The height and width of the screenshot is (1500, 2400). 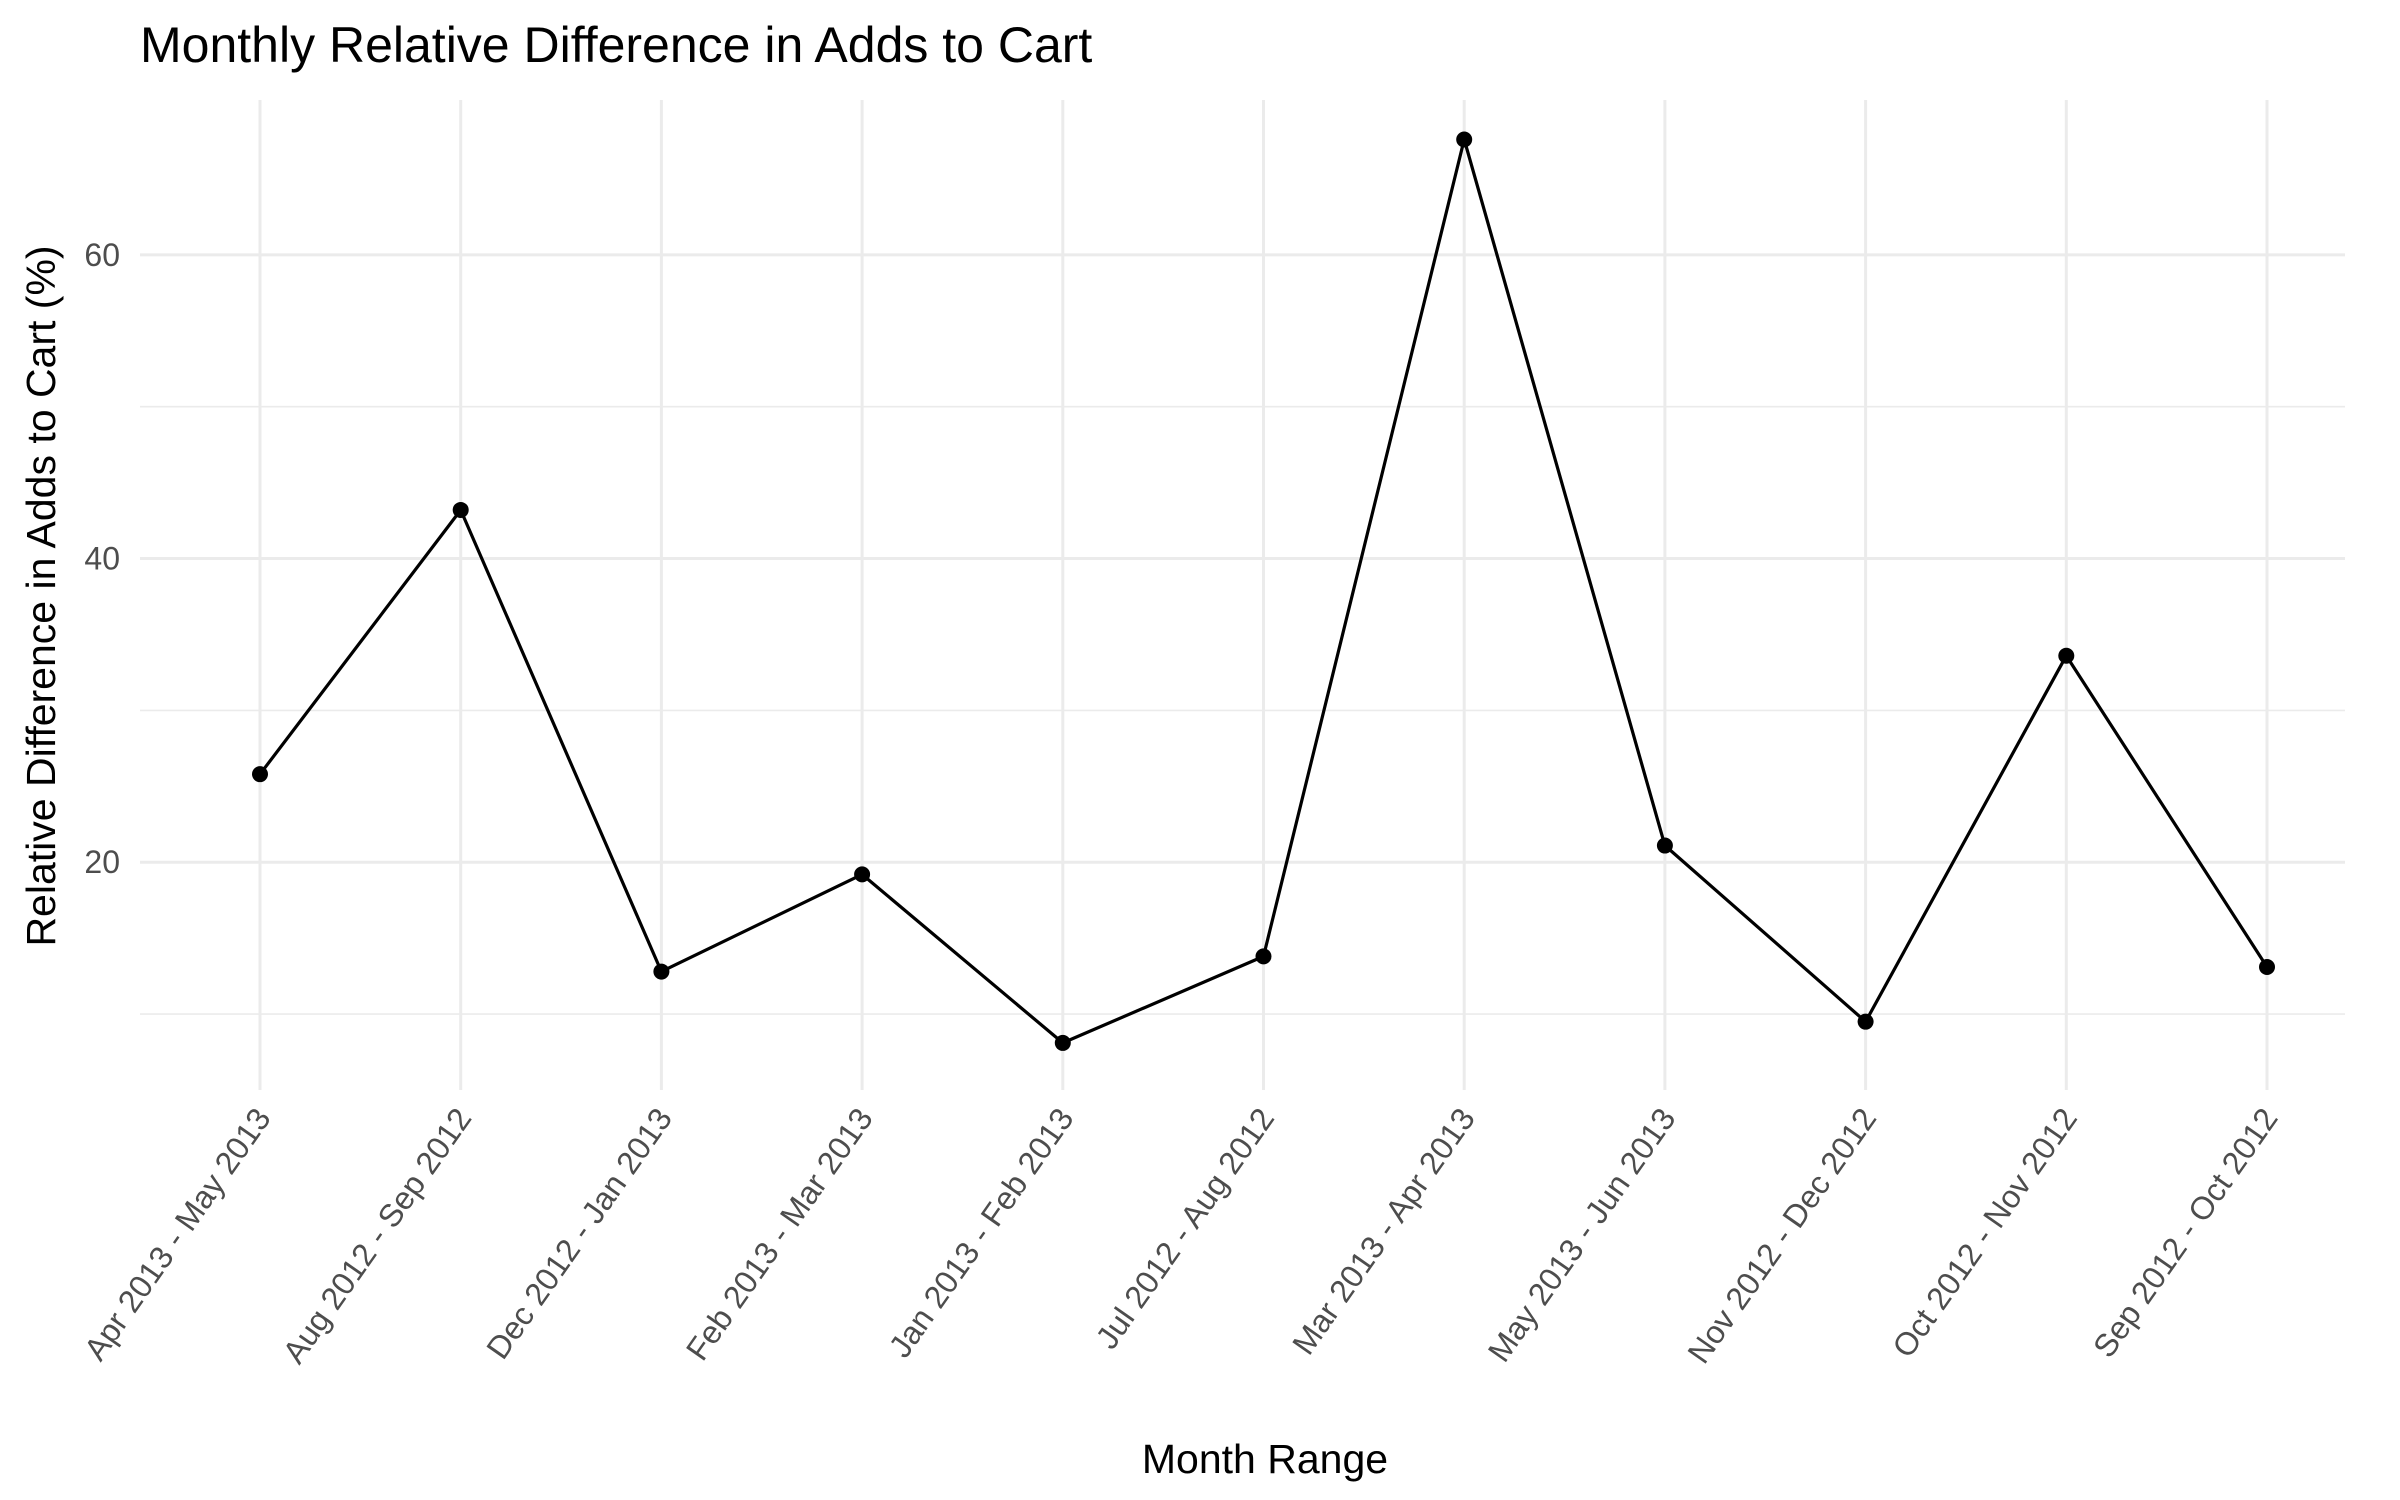 What do you see at coordinates (102, 862) in the screenshot?
I see `y-tick-label: 20` at bounding box center [102, 862].